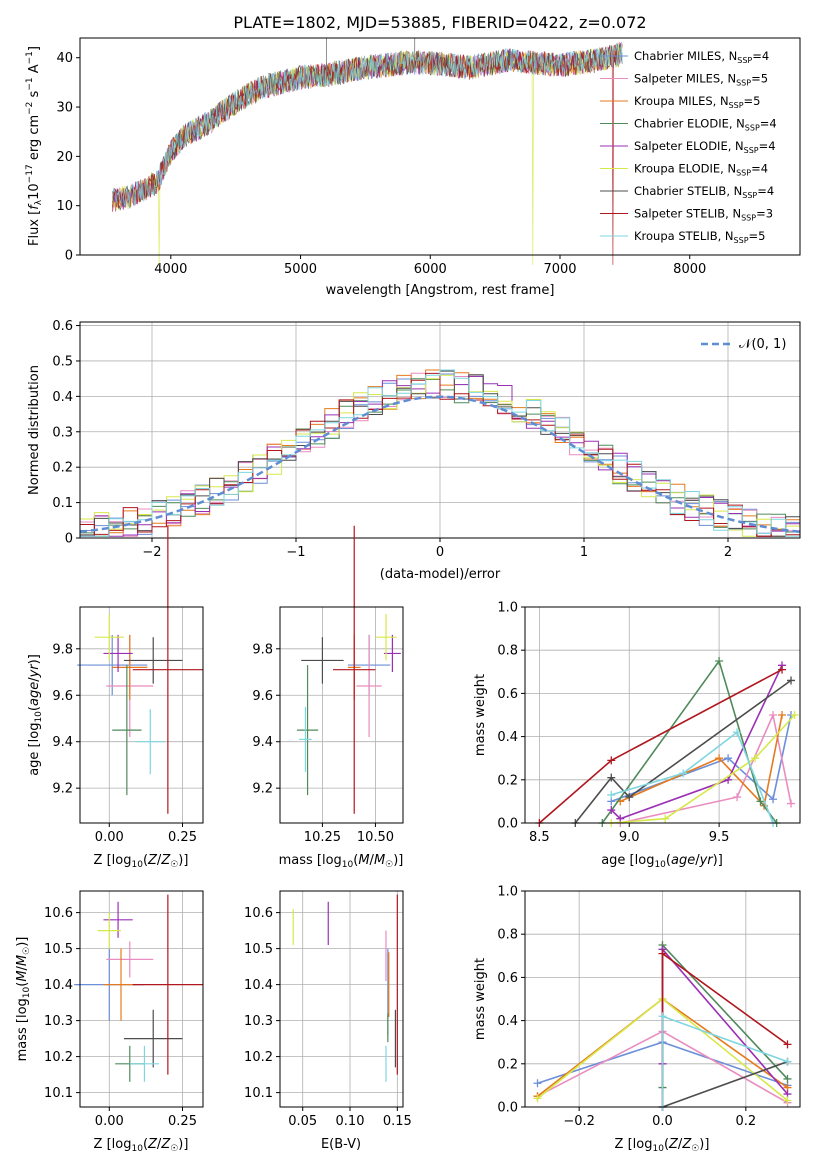  What do you see at coordinates (662, 1121) in the screenshot?
I see `x-tick-label: 0.0` at bounding box center [662, 1121].